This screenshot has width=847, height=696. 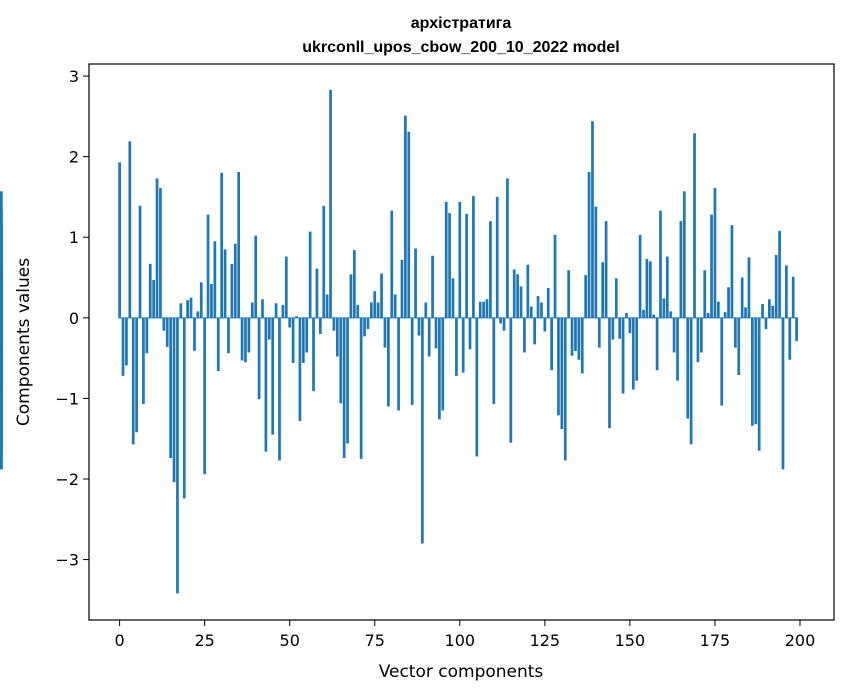 I want to click on y-axis-label: Components values, so click(x=24, y=342).